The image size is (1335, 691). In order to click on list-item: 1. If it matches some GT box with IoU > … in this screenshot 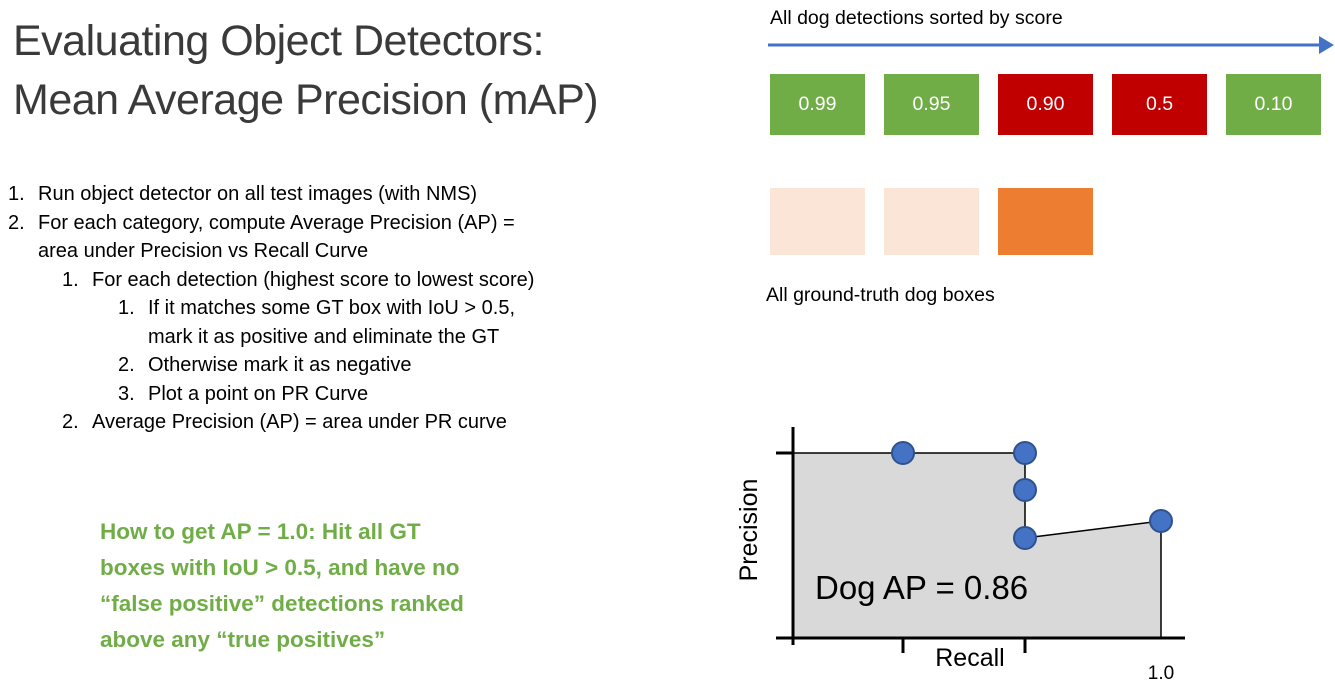, I will do `click(326, 322)`.